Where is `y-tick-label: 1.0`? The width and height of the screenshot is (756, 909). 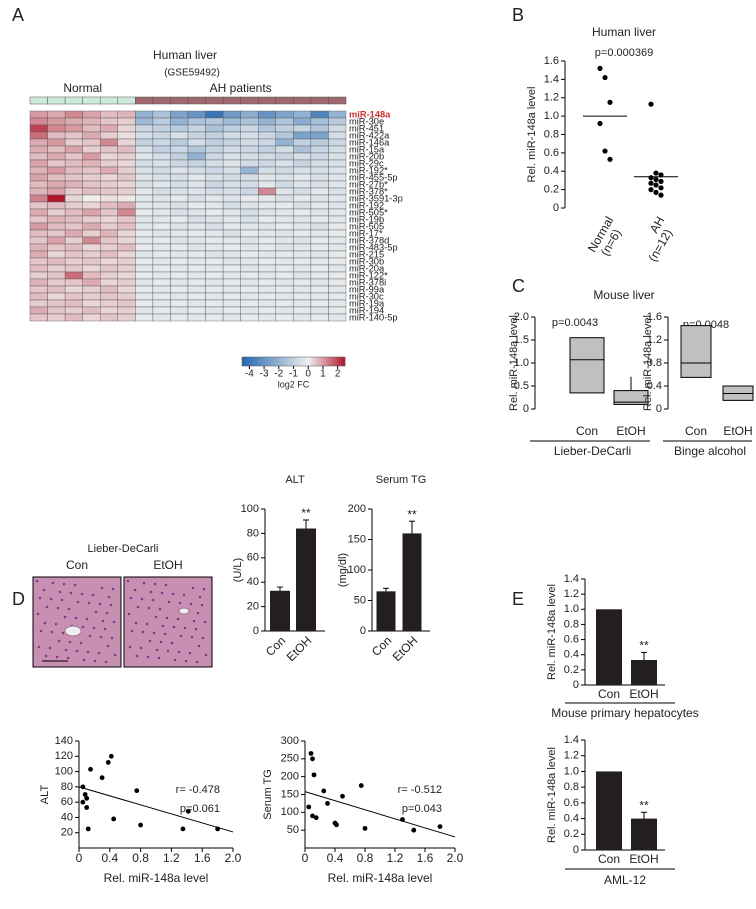
y-tick-label: 1.0 is located at coordinates (521, 363).